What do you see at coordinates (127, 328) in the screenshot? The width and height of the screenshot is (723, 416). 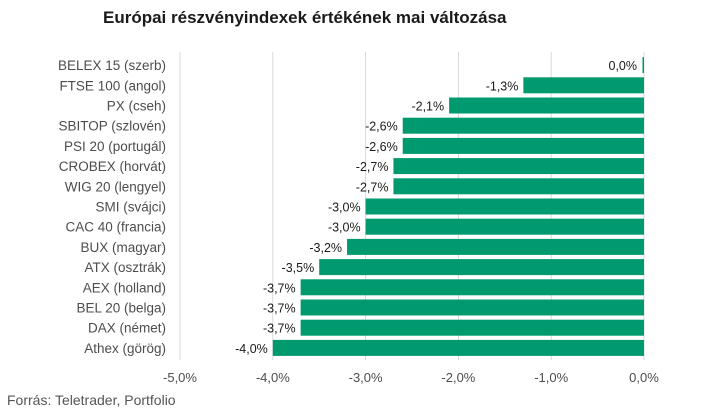 I see `category-label: DAX (német)` at bounding box center [127, 328].